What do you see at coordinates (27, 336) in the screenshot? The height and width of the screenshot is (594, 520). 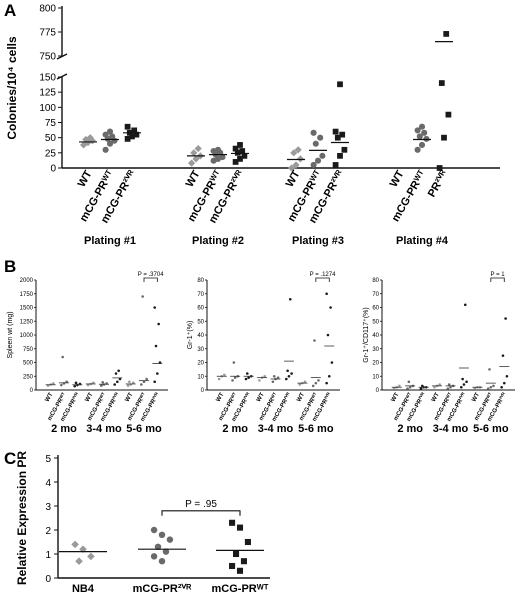 I see `panel-b-y-tick-label: 1000` at bounding box center [27, 336].